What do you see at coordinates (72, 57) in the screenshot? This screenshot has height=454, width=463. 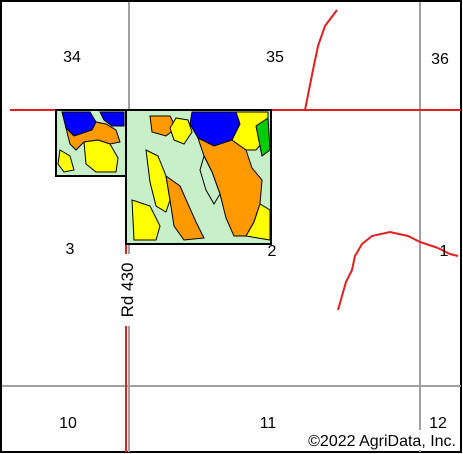 I see `section-label-34: 34` at bounding box center [72, 57].